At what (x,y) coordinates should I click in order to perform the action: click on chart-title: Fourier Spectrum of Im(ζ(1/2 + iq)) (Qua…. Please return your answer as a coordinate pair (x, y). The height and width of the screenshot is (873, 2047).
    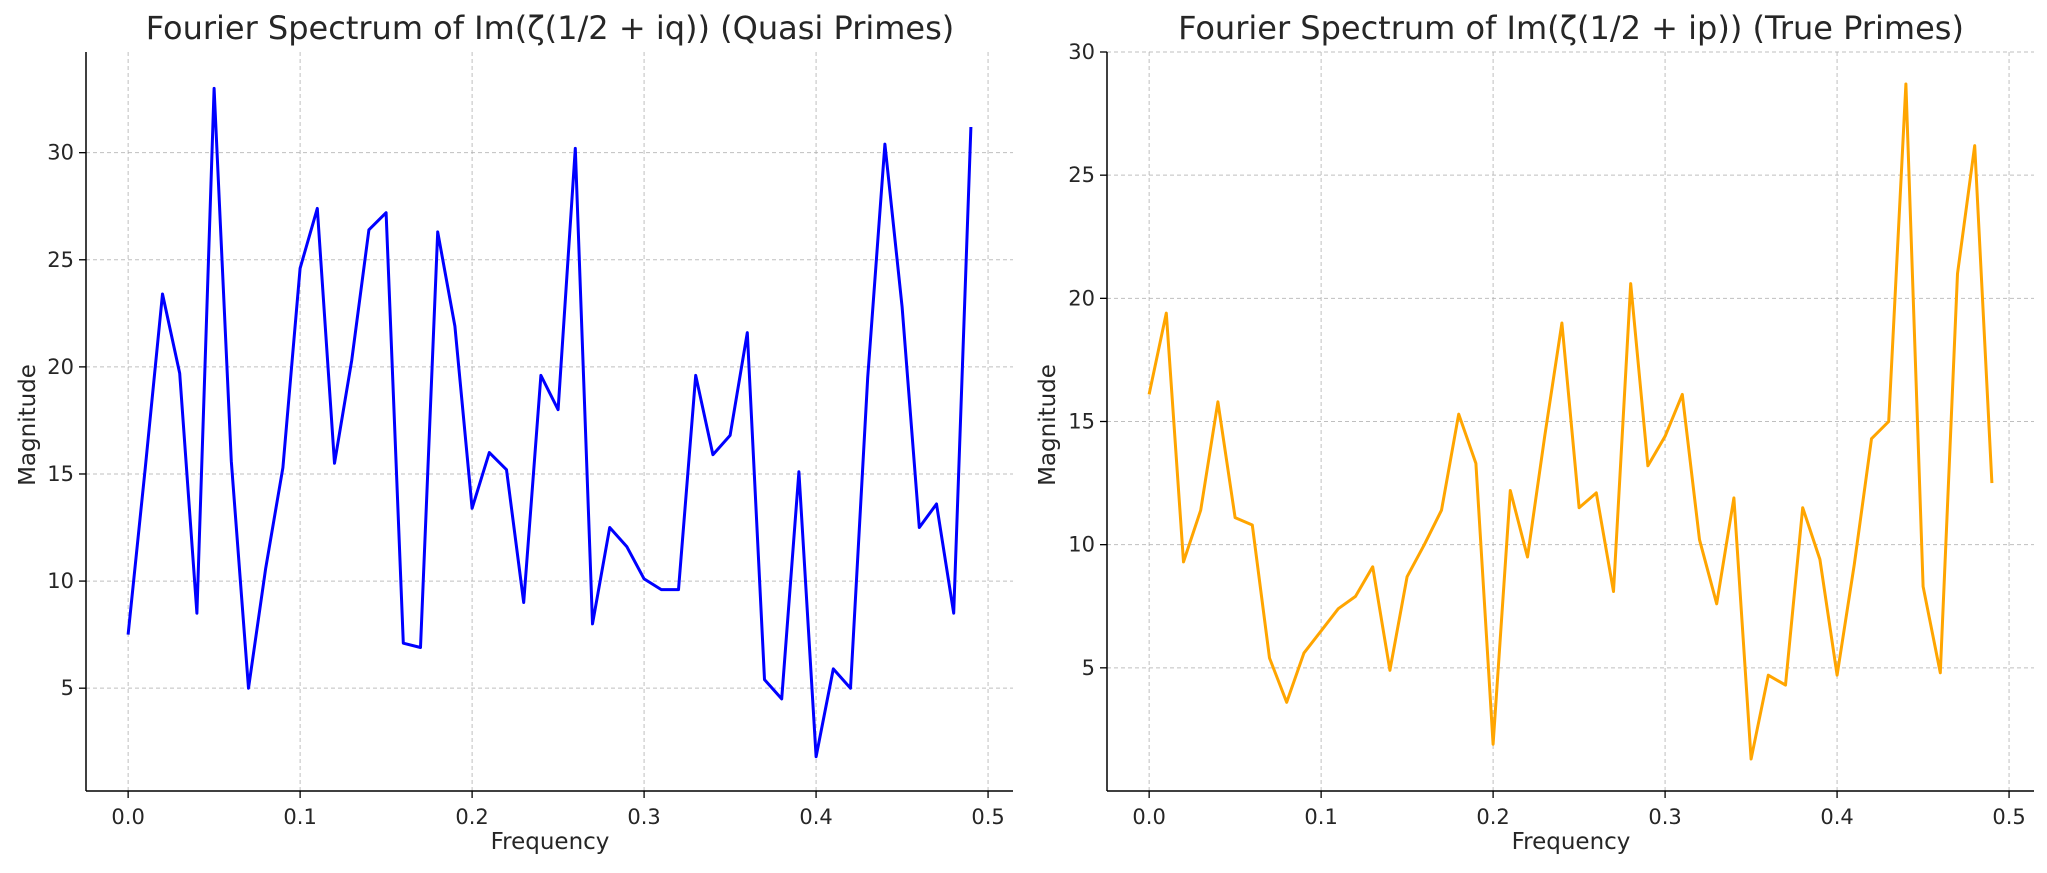
    Looking at the image, I should click on (550, 28).